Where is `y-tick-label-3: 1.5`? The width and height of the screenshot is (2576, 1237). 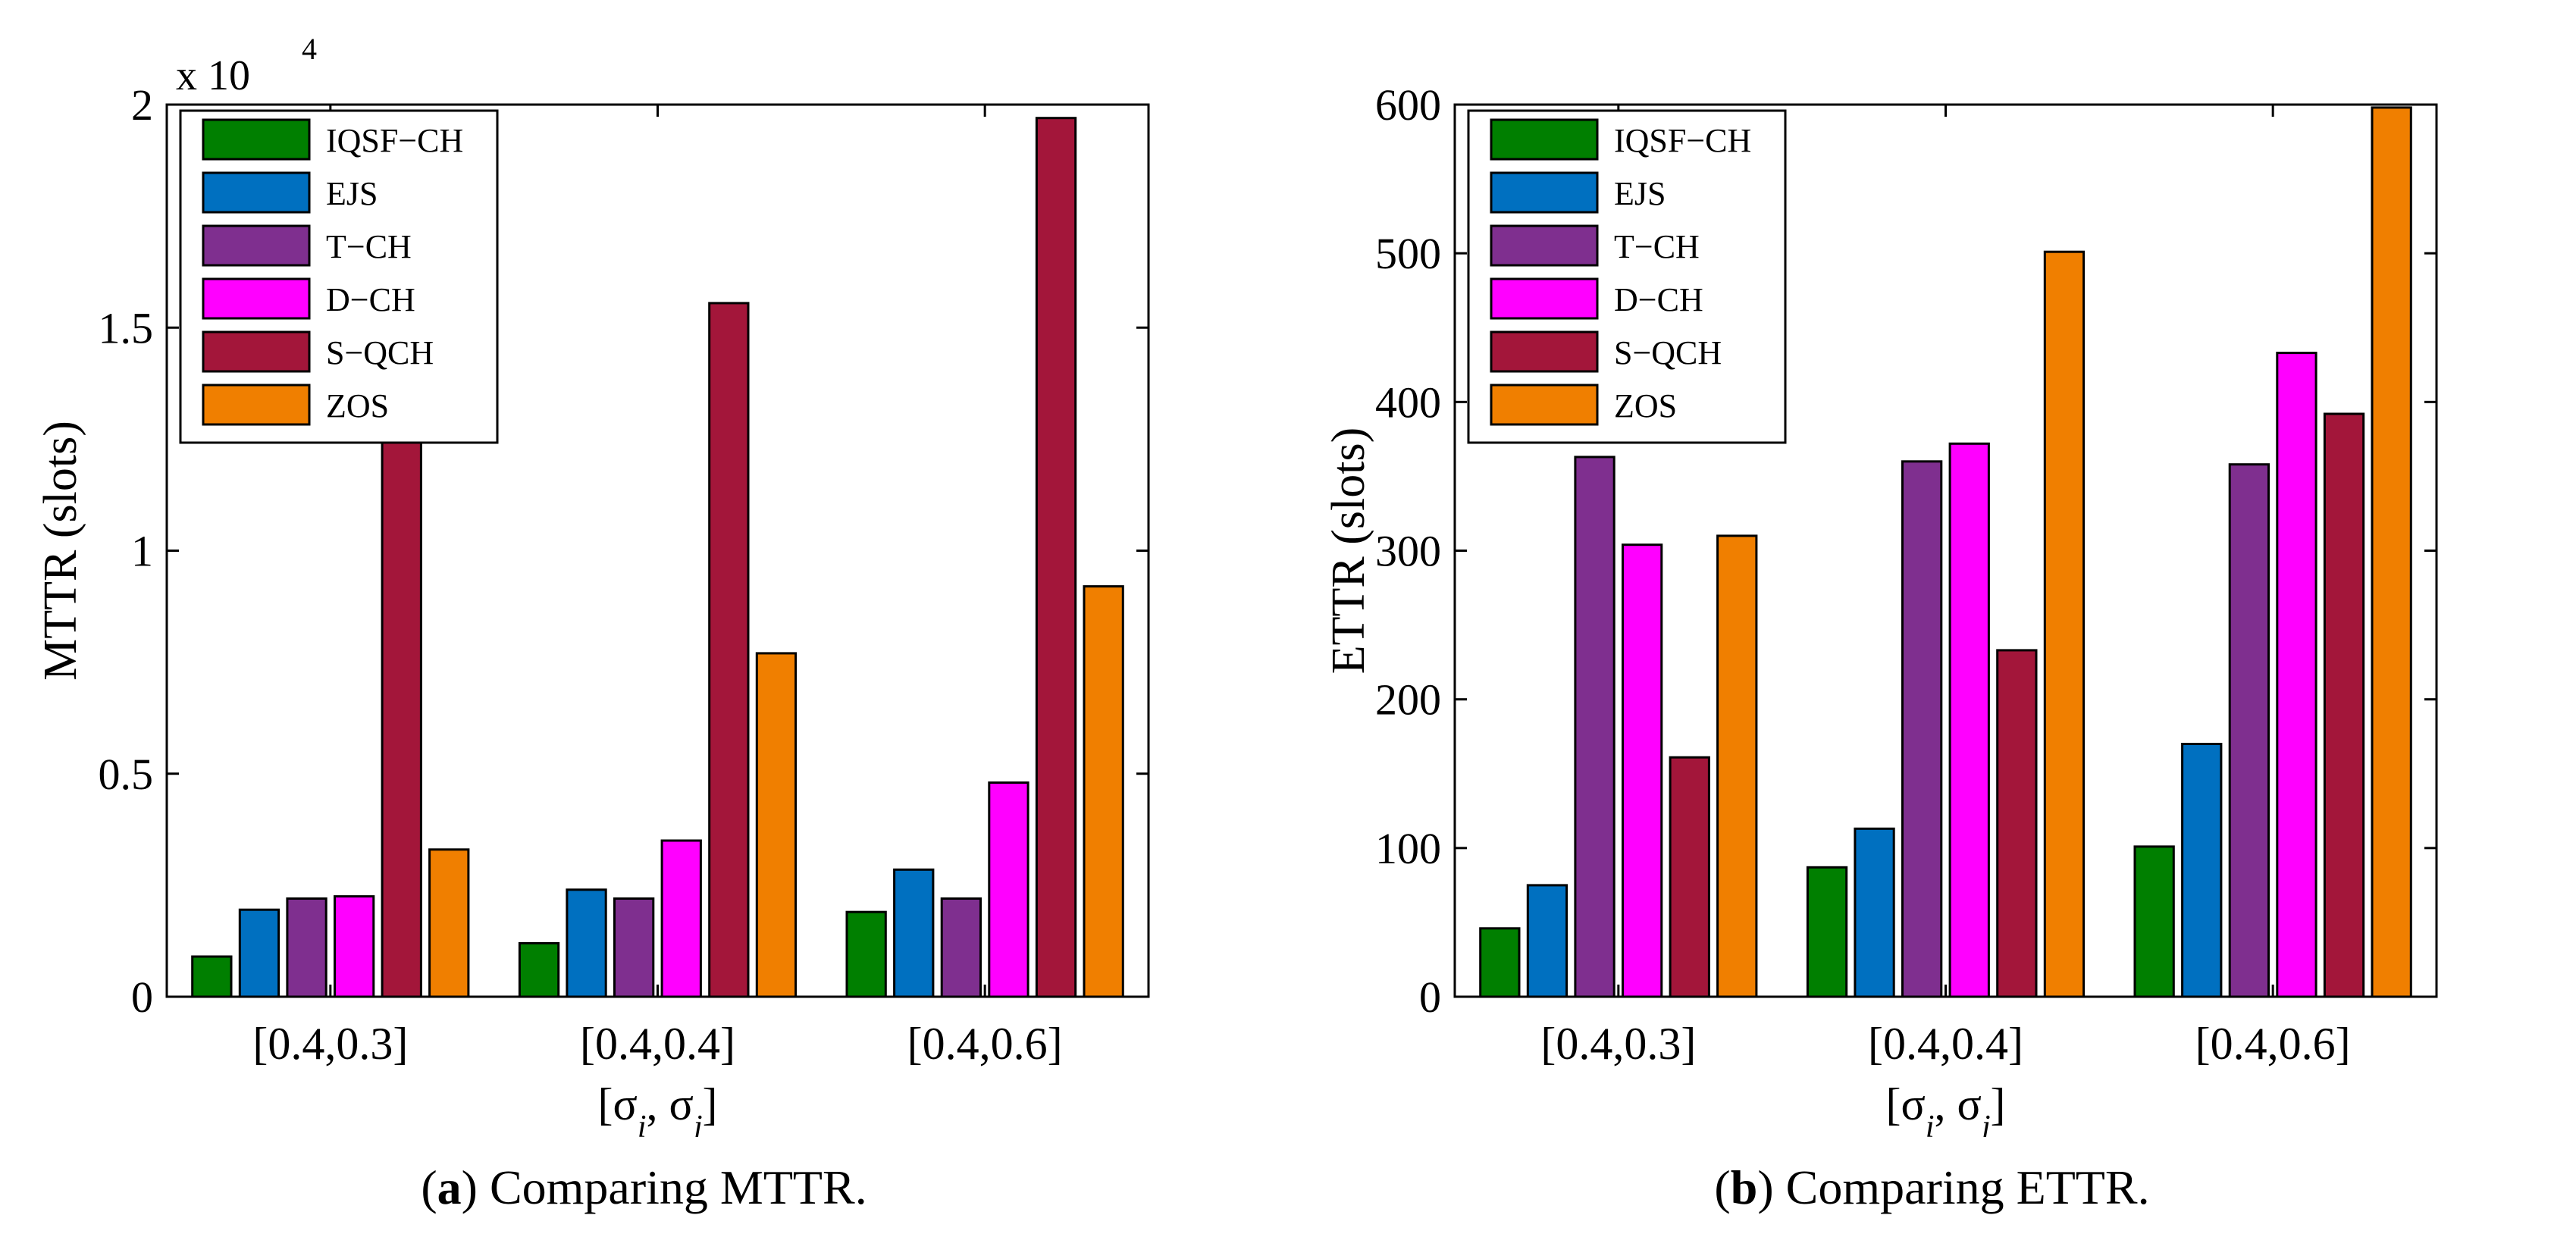
y-tick-label-3: 1.5 is located at coordinates (126, 327).